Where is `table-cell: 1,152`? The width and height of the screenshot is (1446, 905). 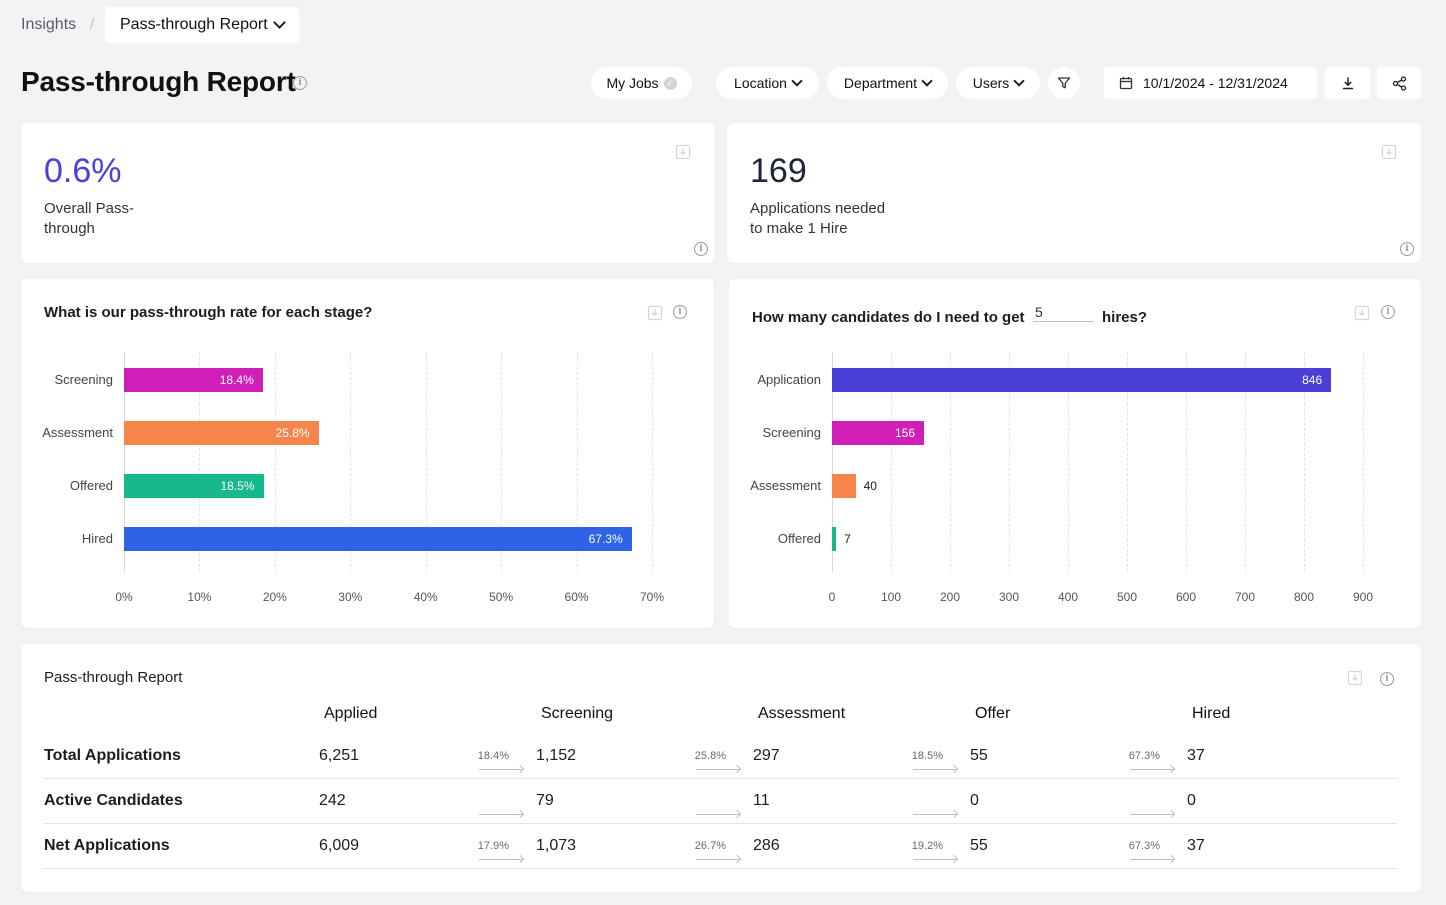 table-cell: 1,152 is located at coordinates (556, 755).